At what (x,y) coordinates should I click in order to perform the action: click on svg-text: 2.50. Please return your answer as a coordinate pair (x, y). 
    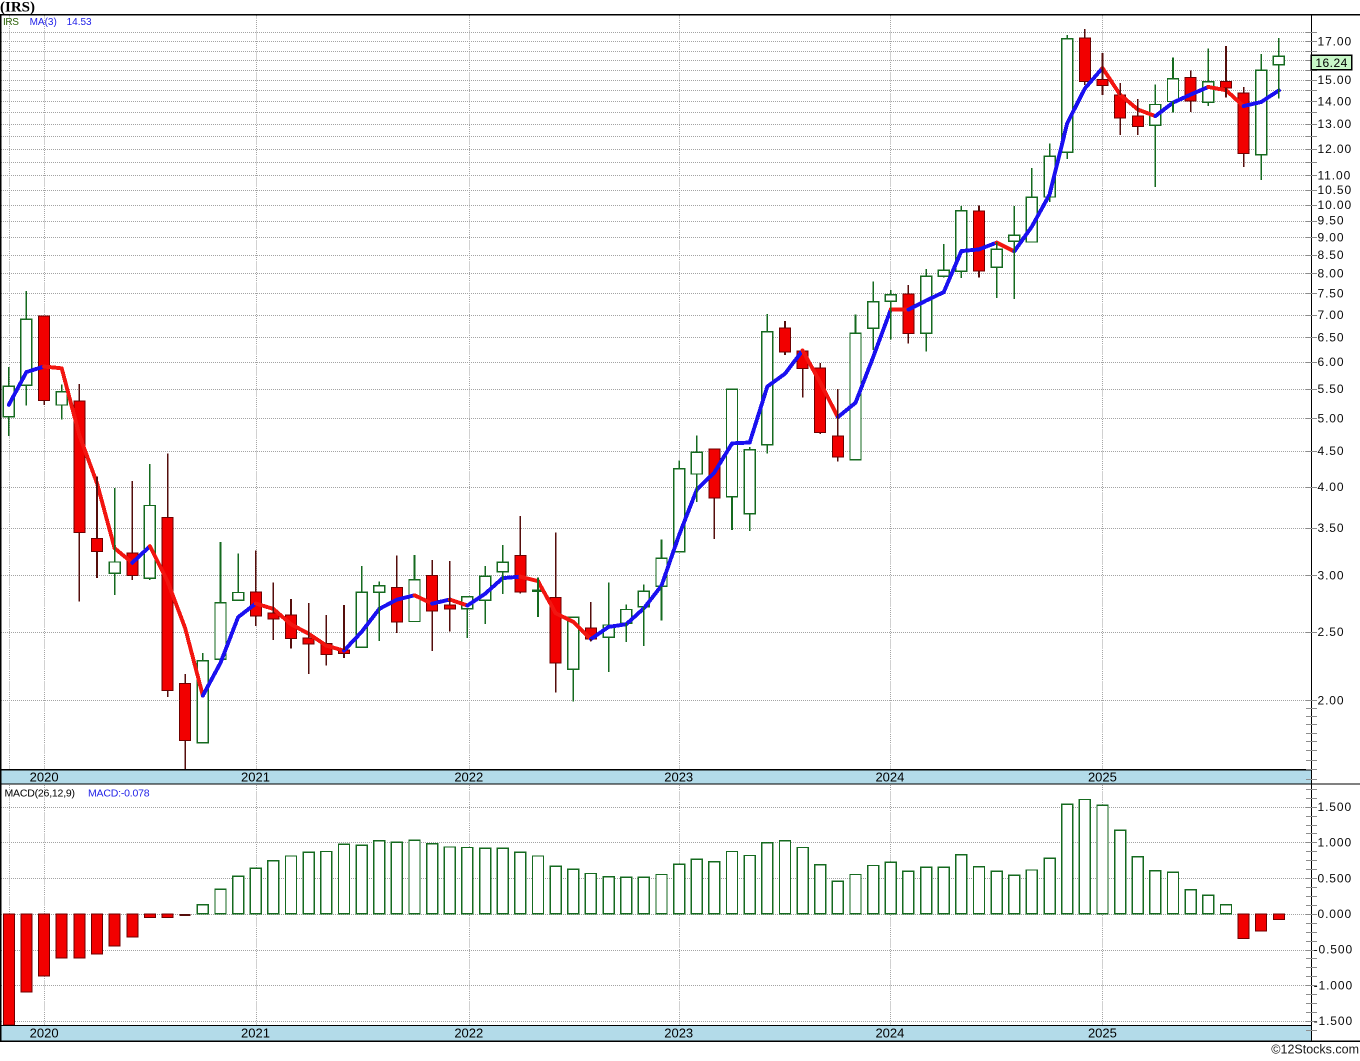
    Looking at the image, I should click on (1331, 632).